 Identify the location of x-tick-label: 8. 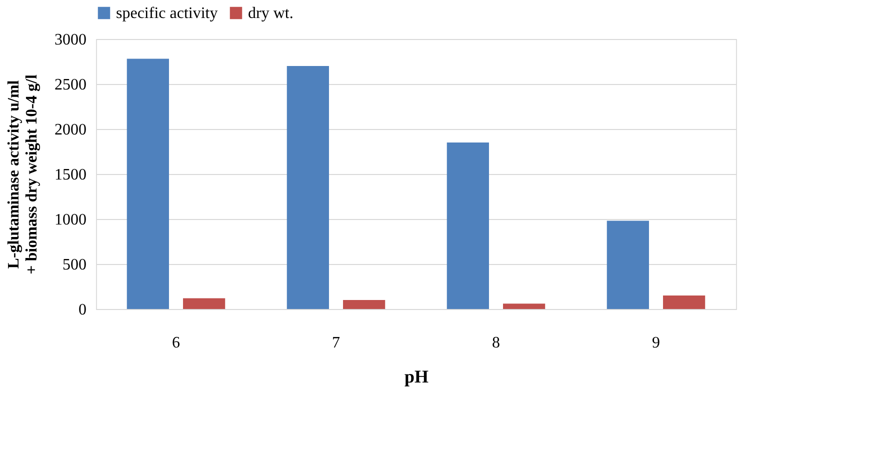
(496, 343).